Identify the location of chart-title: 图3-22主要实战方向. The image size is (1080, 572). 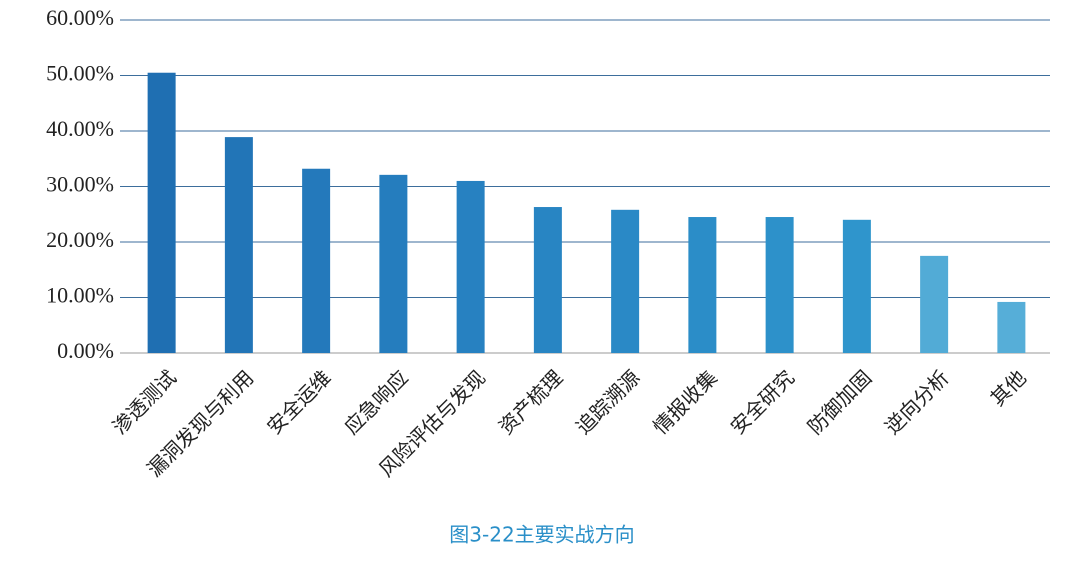
(541, 535).